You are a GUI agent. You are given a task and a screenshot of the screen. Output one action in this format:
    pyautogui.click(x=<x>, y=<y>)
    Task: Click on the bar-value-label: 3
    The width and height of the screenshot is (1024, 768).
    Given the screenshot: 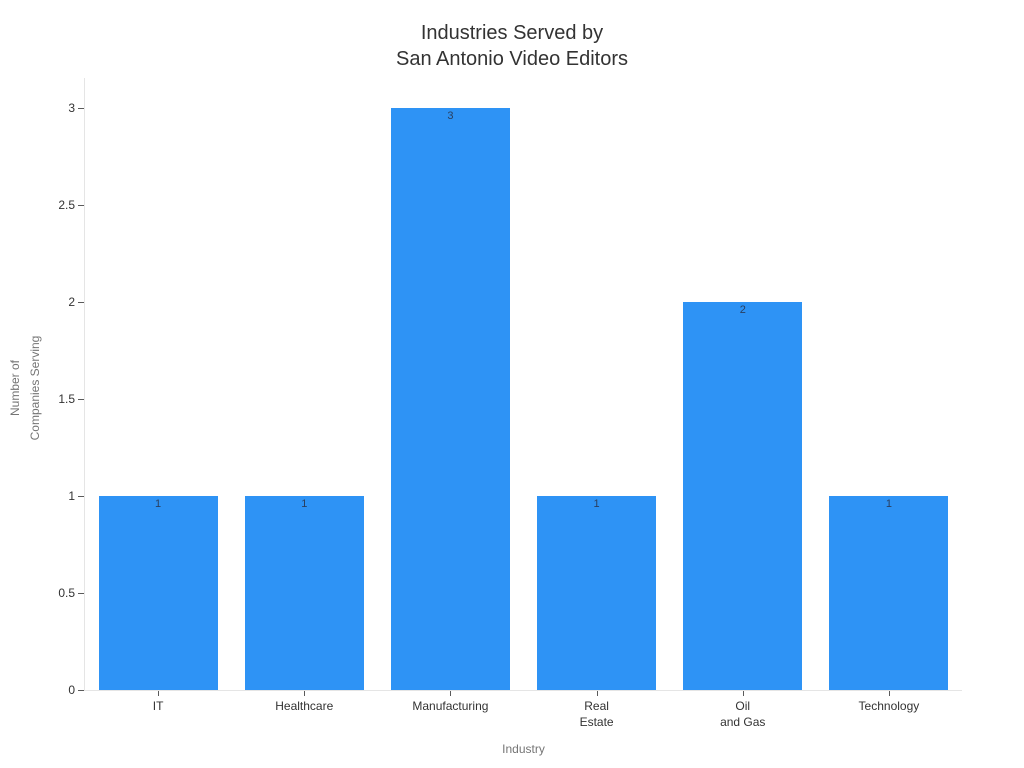 What is the action you would take?
    pyautogui.click(x=450, y=116)
    